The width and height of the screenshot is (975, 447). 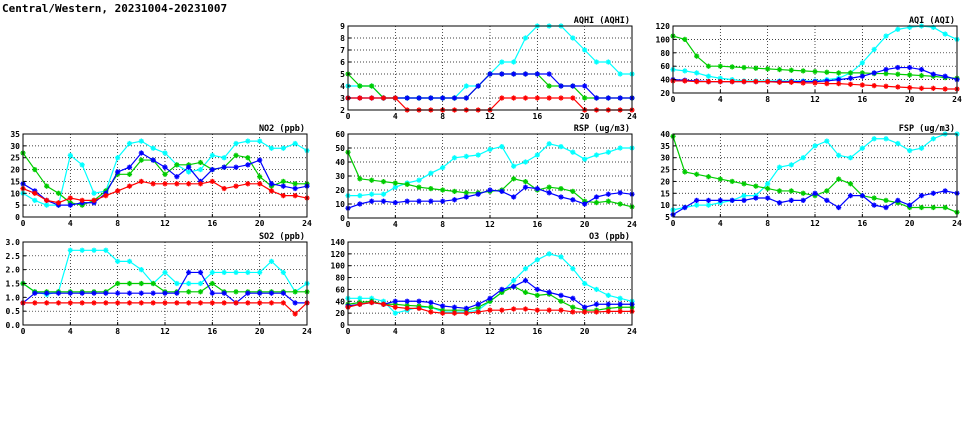 I want to click on y-tick-label: 0.0, so click(x=13, y=325).